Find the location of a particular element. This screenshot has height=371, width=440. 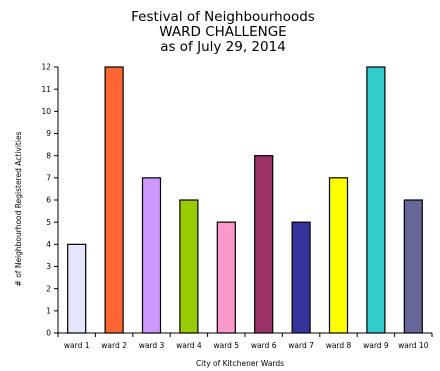

x-tick-label: ward 9 is located at coordinates (376, 345).